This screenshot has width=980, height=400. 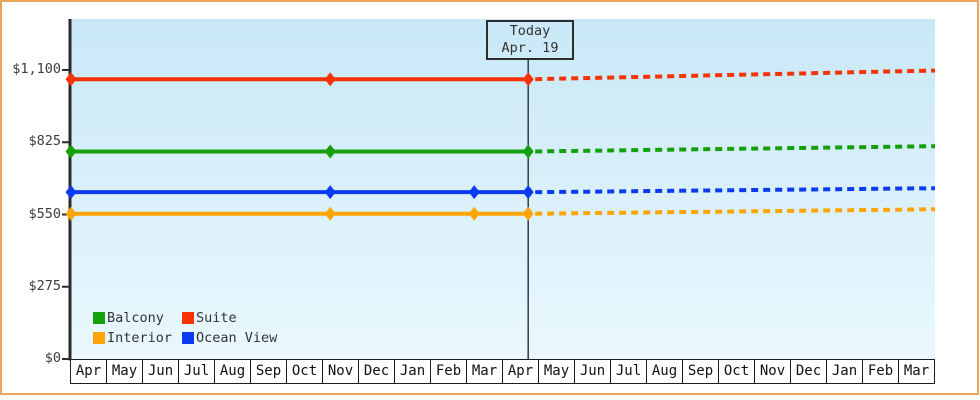 I want to click on legend-label: Suite, so click(x=216, y=318).